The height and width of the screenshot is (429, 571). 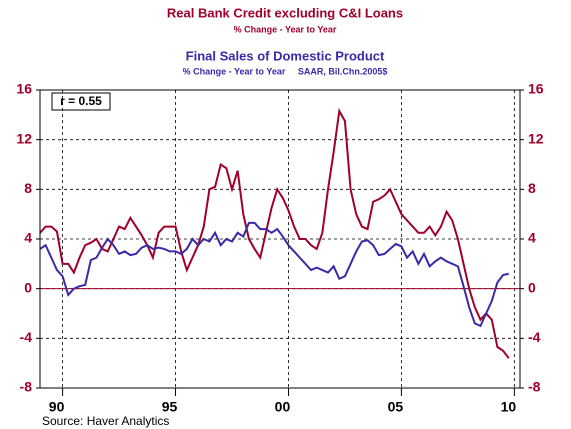 What do you see at coordinates (28, 238) in the screenshot?
I see `y-tick-label: 4` at bounding box center [28, 238].